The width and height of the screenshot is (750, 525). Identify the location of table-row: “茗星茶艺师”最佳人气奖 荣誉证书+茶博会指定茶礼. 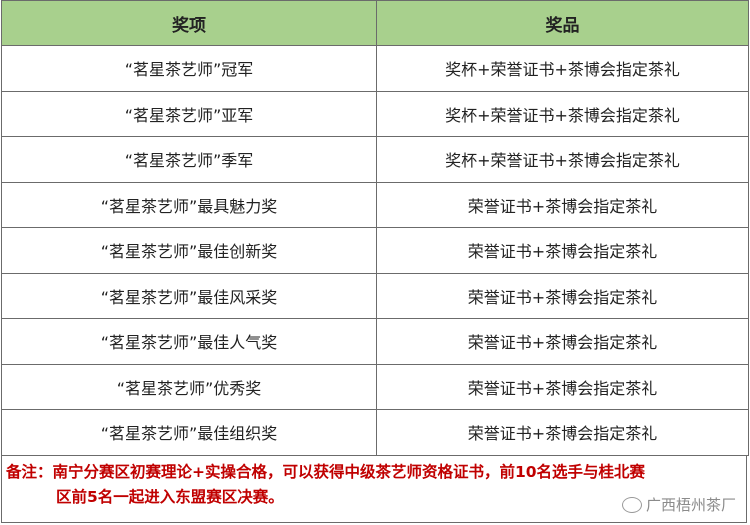
(375, 341).